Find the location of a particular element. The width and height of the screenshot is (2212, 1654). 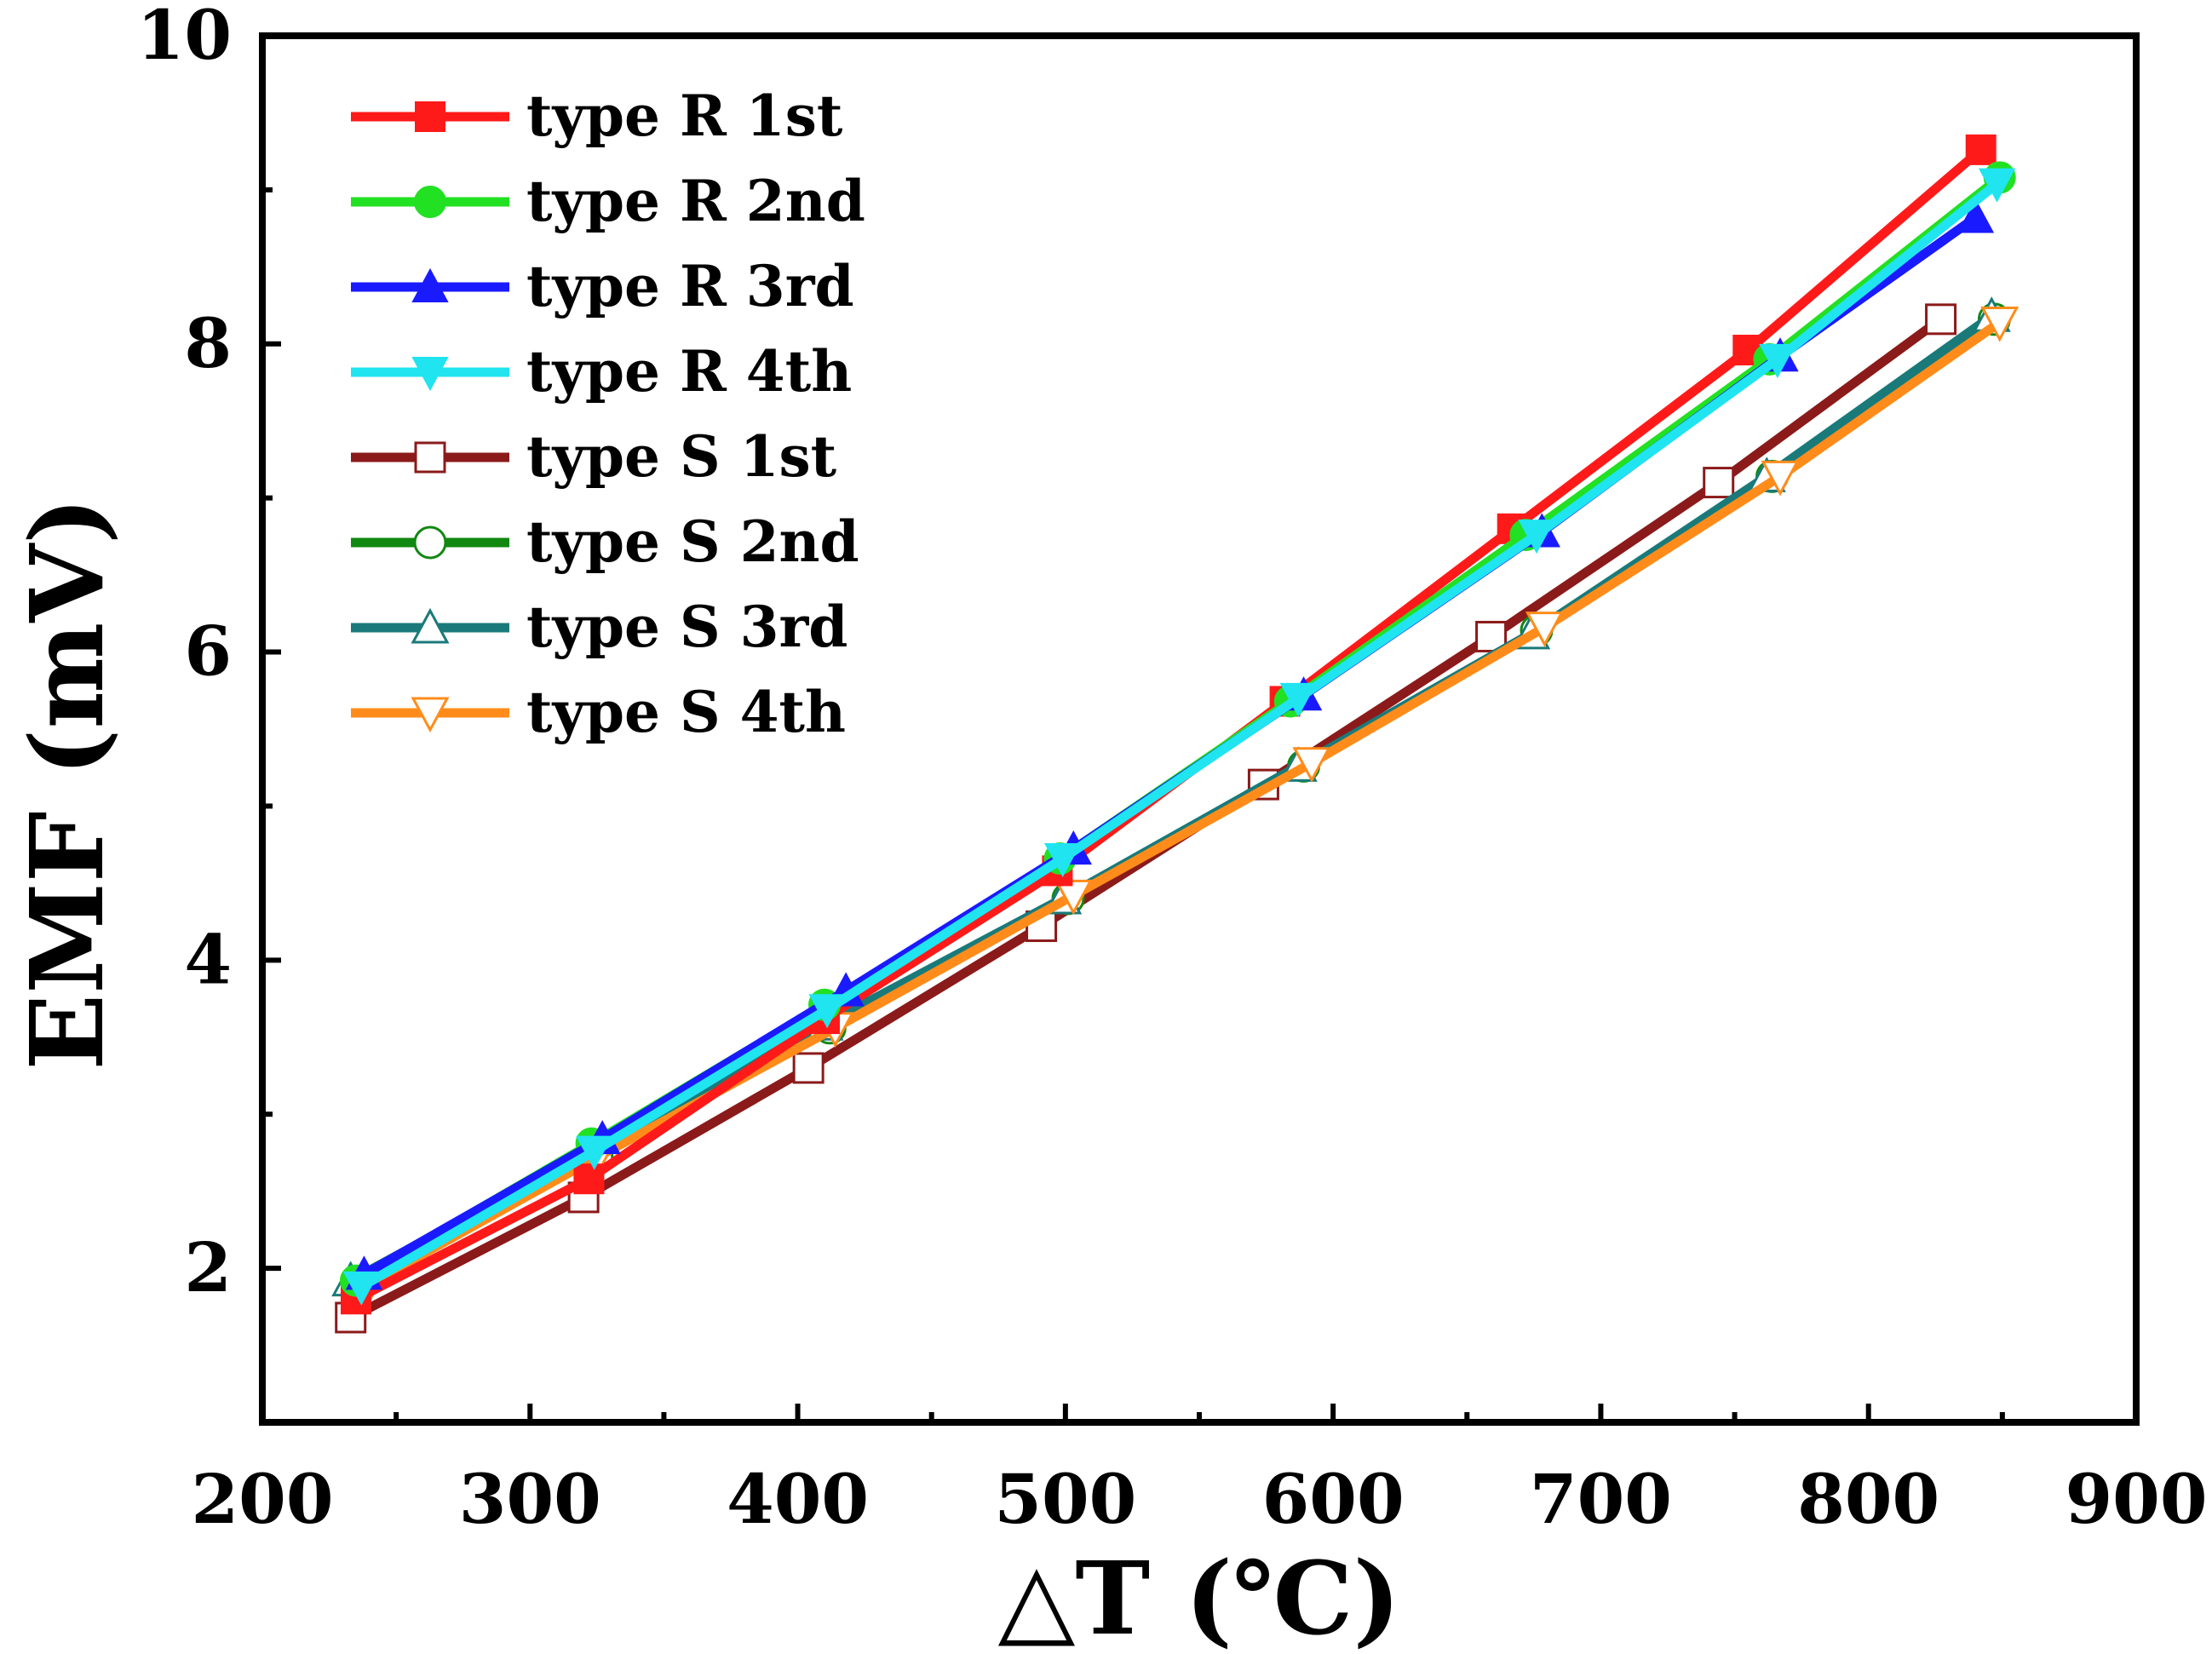

legend-entry-type-r-1st: type R 1st is located at coordinates (597, 116).